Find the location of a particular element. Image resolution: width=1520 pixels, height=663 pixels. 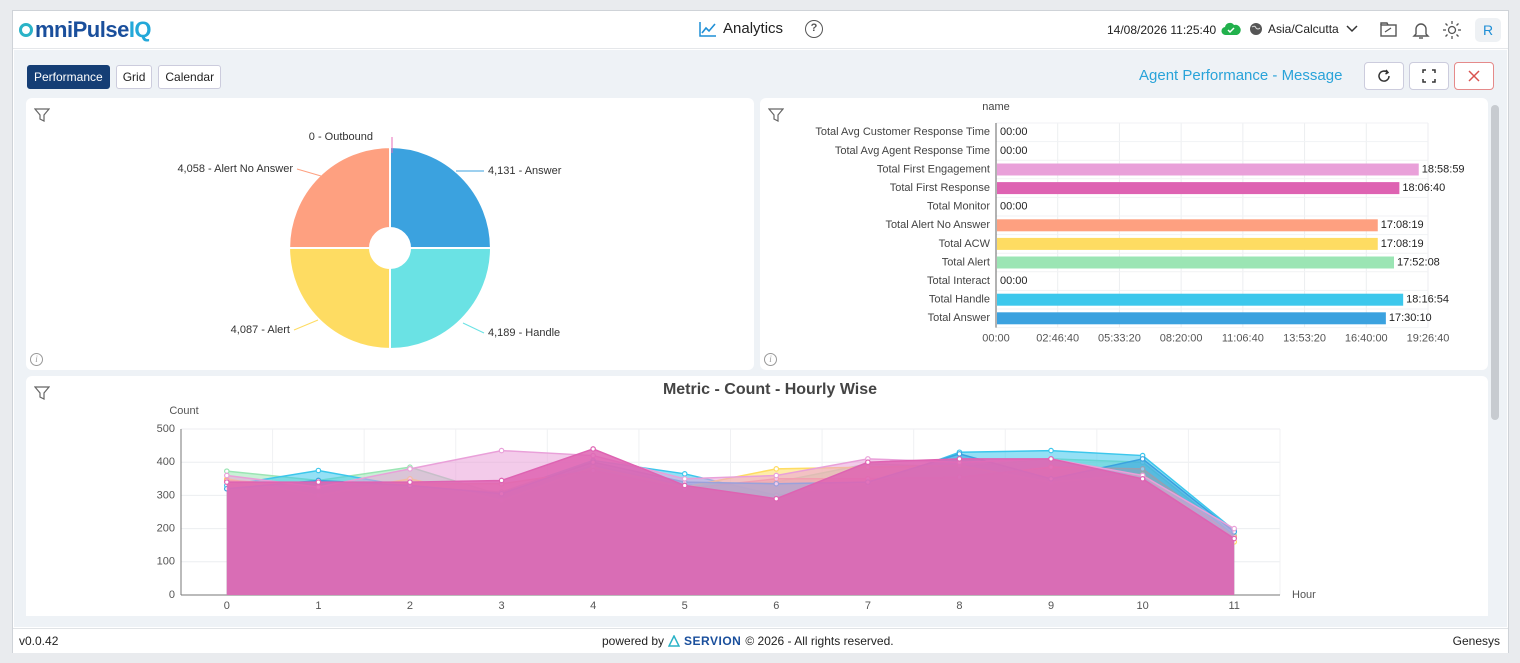

bar-category-label: Total Alert No Answer is located at coordinates (937, 225).